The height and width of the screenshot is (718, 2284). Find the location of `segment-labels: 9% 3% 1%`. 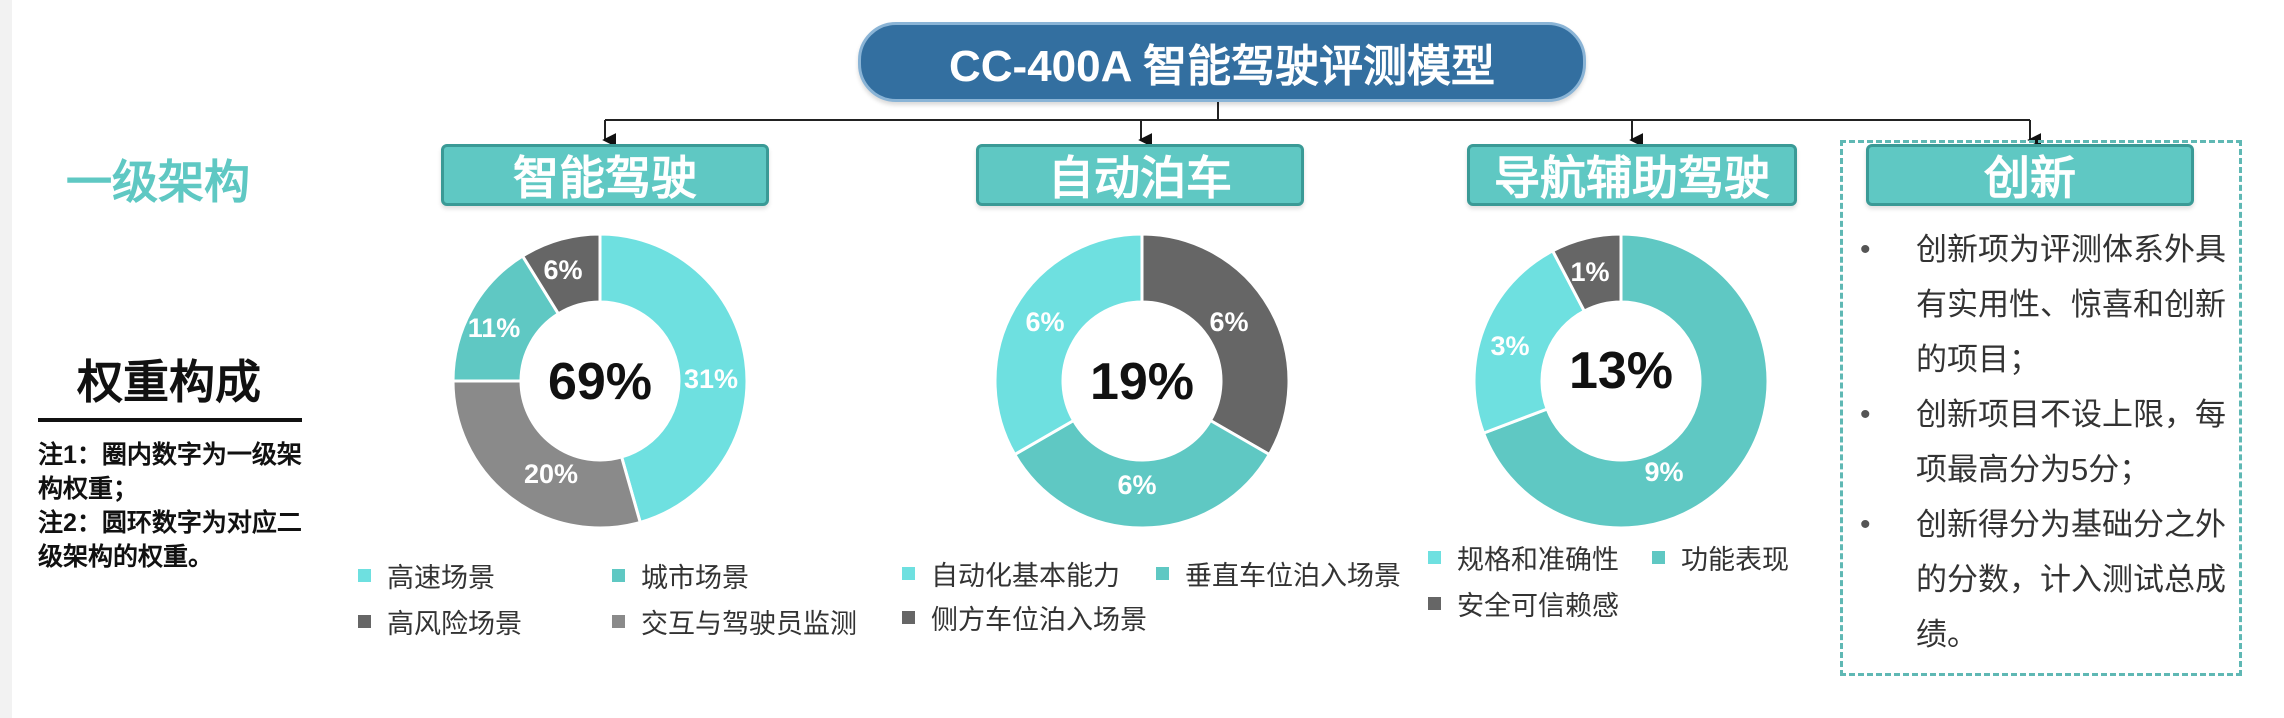

segment-labels: 9% 3% 1% is located at coordinates (1586, 372).